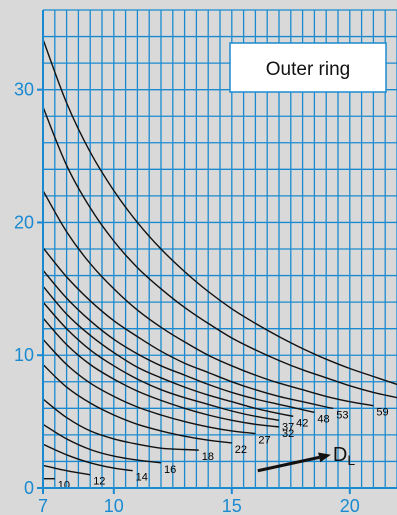 The image size is (397, 515). I want to click on curve-label: 27, so click(264, 441).